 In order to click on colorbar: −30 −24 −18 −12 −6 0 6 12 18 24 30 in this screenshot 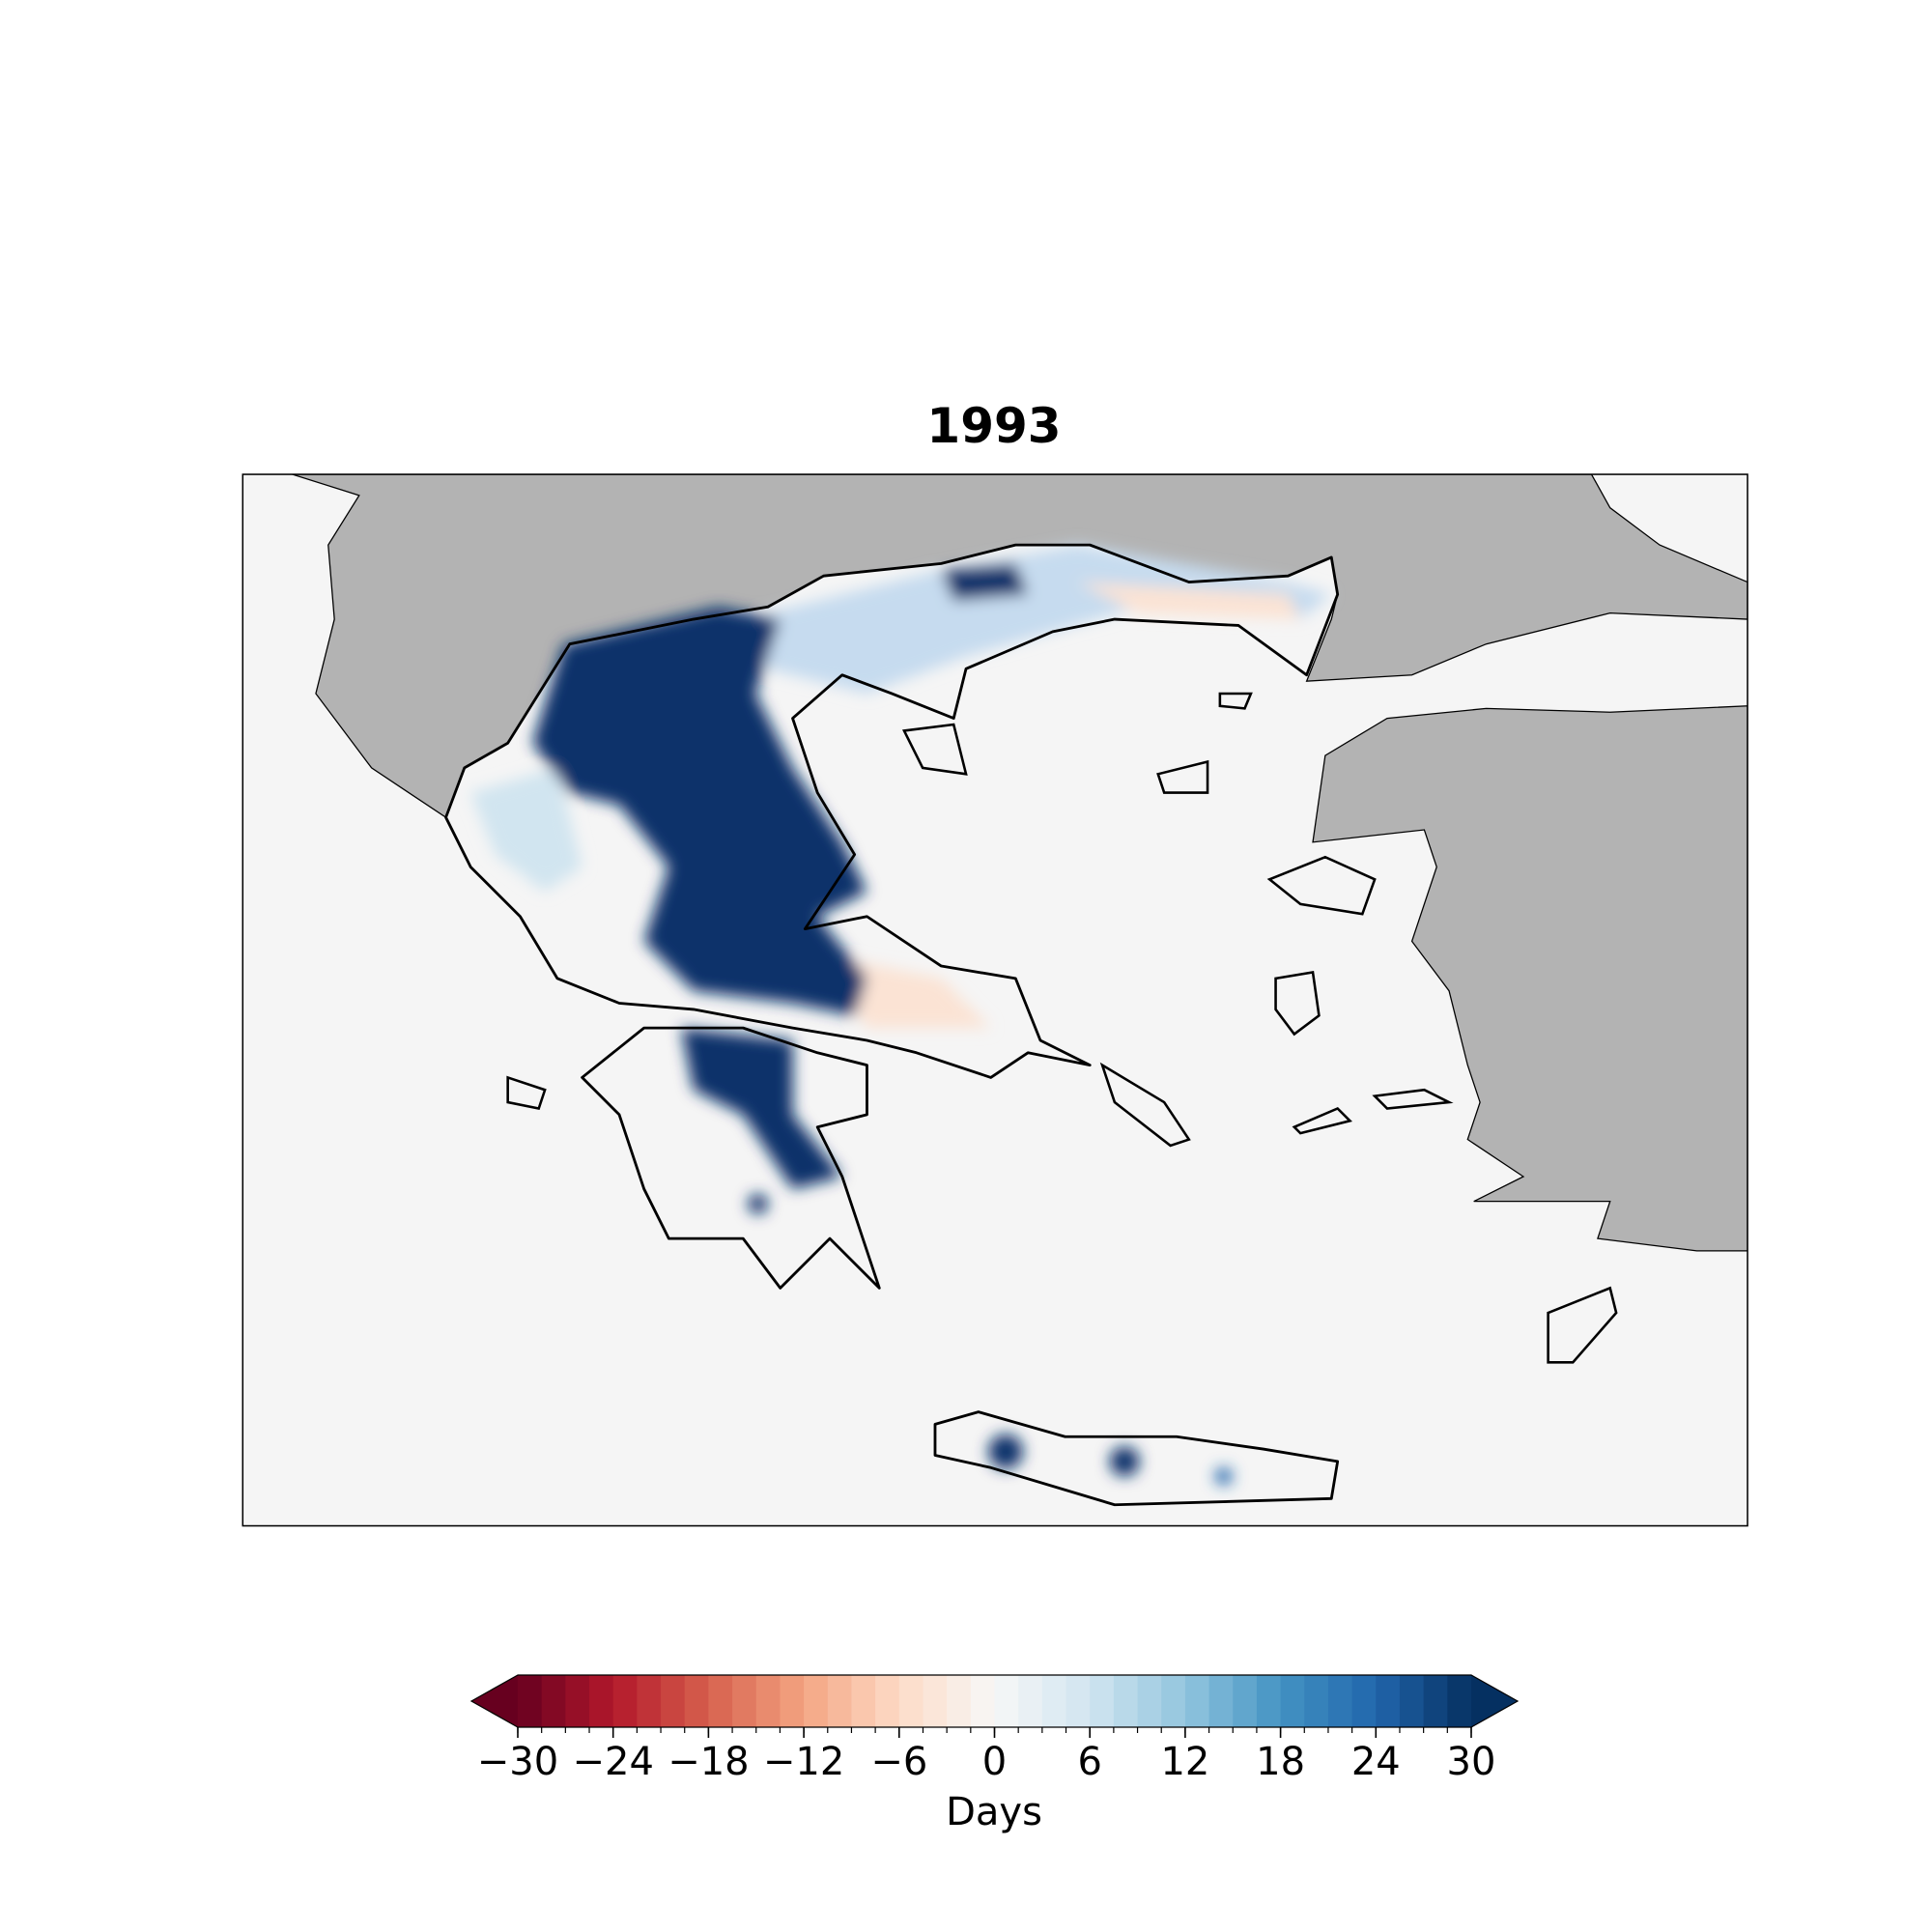, I will do `click(995, 1729)`.